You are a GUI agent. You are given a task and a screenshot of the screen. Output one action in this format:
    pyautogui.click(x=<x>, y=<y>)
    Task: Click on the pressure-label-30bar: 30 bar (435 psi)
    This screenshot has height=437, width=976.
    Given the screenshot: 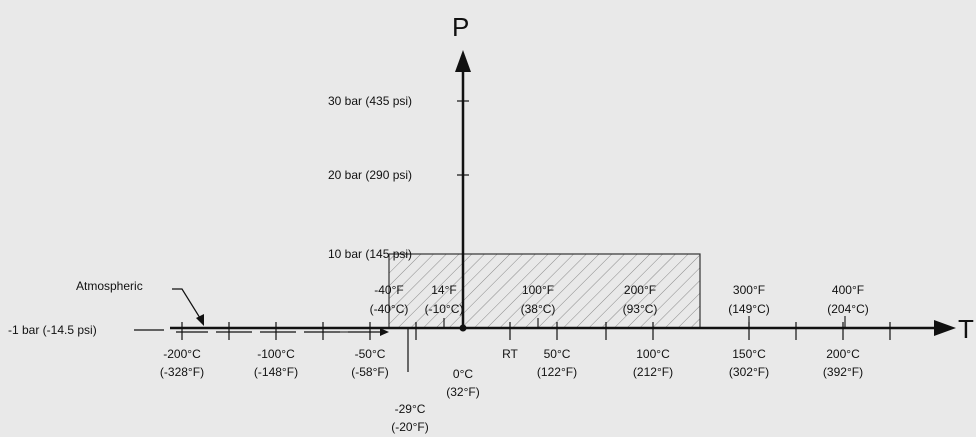 What is the action you would take?
    pyautogui.click(x=370, y=101)
    